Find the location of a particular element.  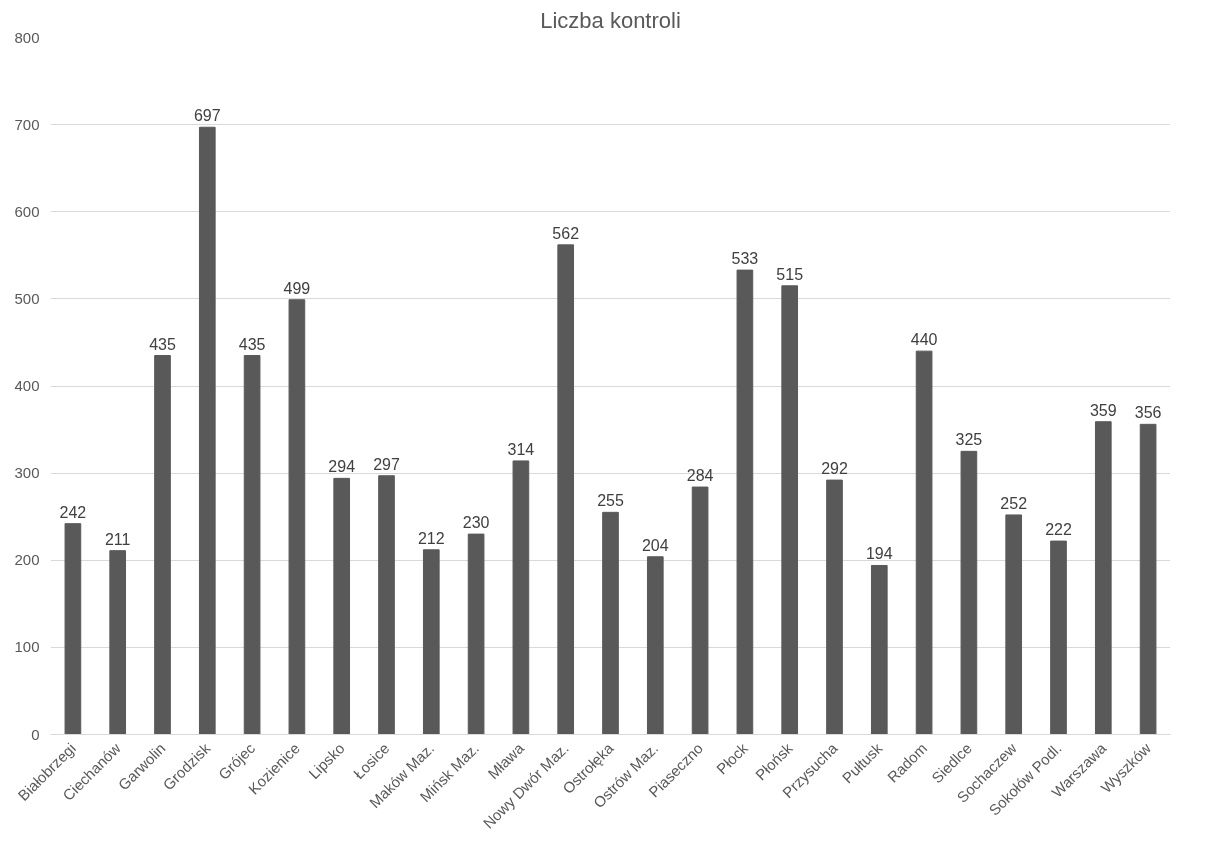

data-label: 230 is located at coordinates (476, 523).